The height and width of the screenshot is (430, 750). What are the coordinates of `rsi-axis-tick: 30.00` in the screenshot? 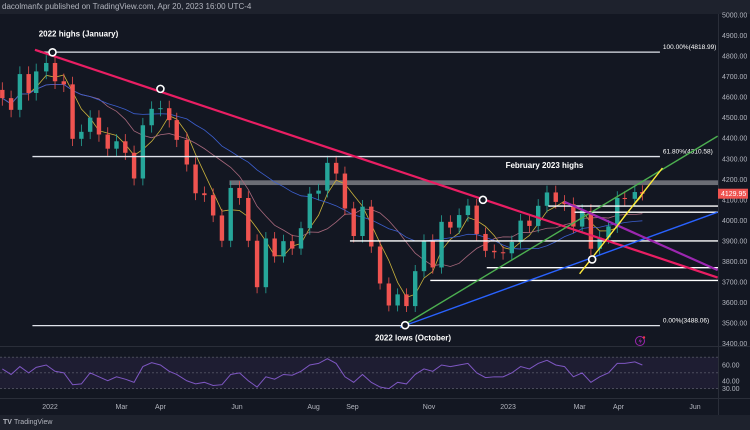 It's located at (731, 389).